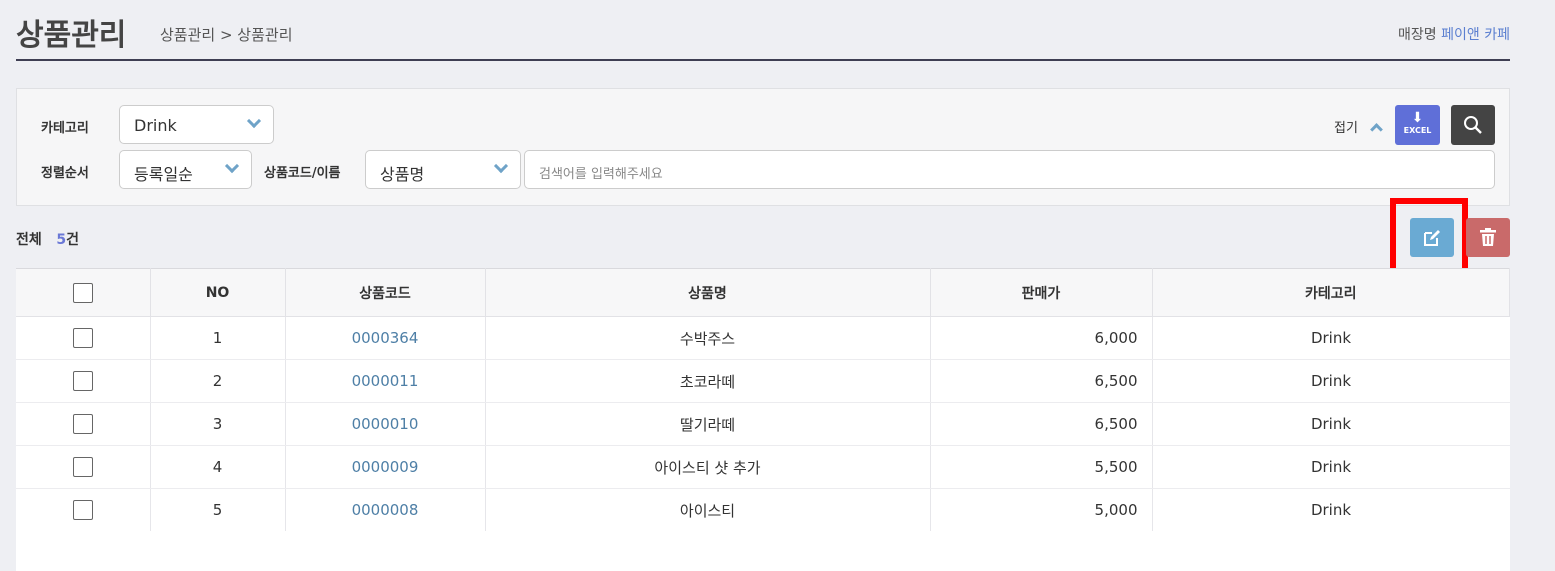 The width and height of the screenshot is (1555, 571). Describe the element at coordinates (217, 467) in the screenshot. I see `row-no: 4` at that location.